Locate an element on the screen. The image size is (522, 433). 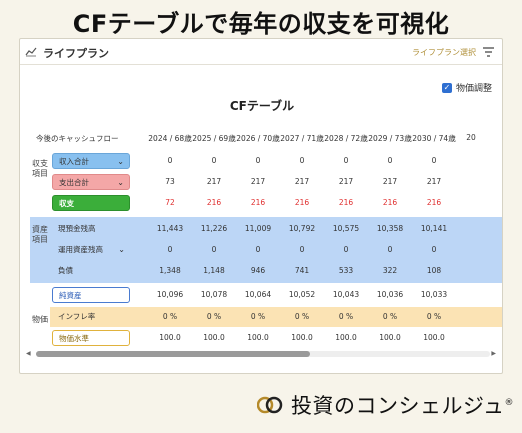
table-cell: 946 is located at coordinates (258, 270).